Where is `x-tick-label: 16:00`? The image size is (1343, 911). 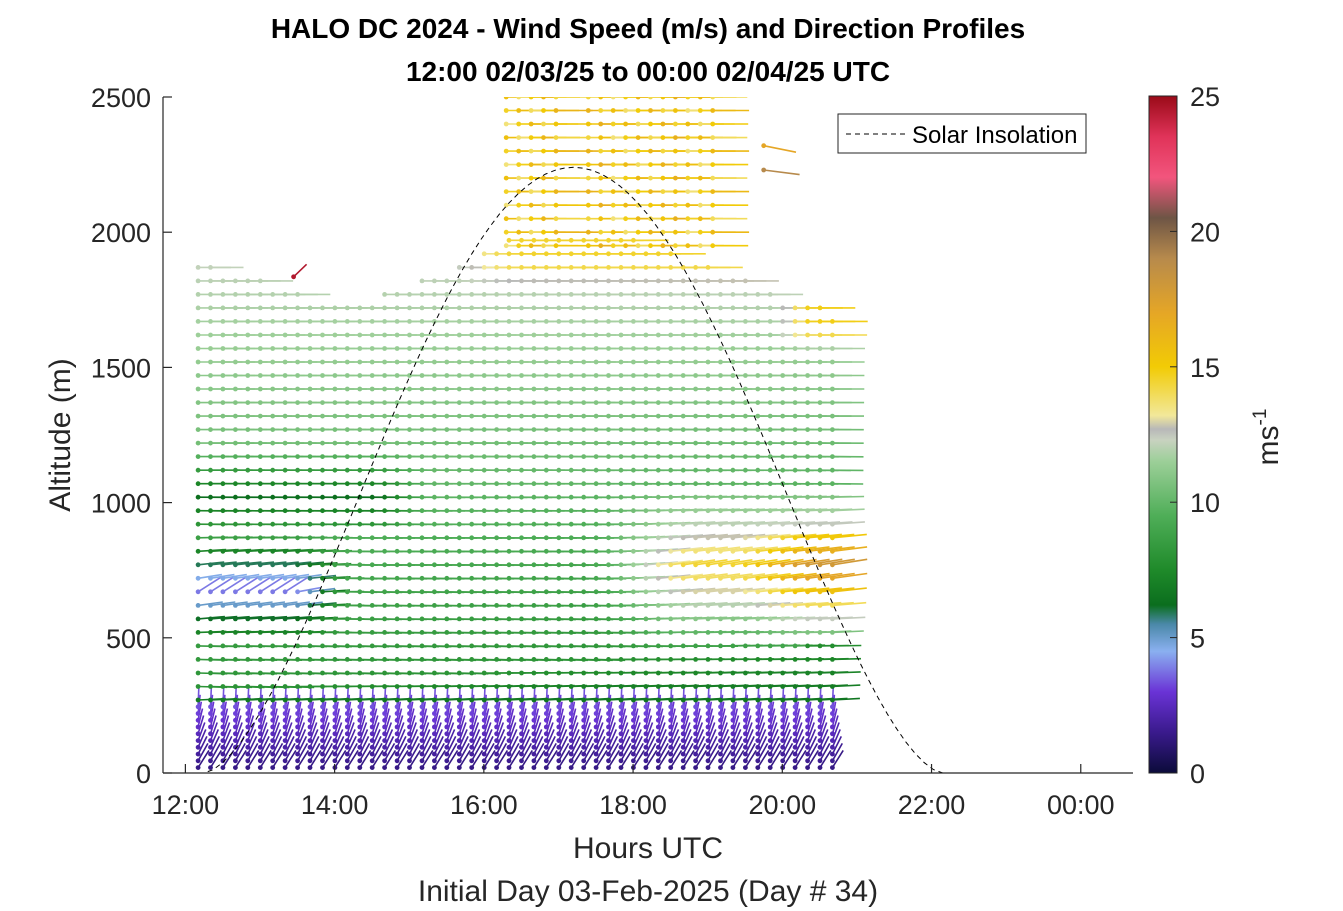
x-tick-label: 16:00 is located at coordinates (484, 805).